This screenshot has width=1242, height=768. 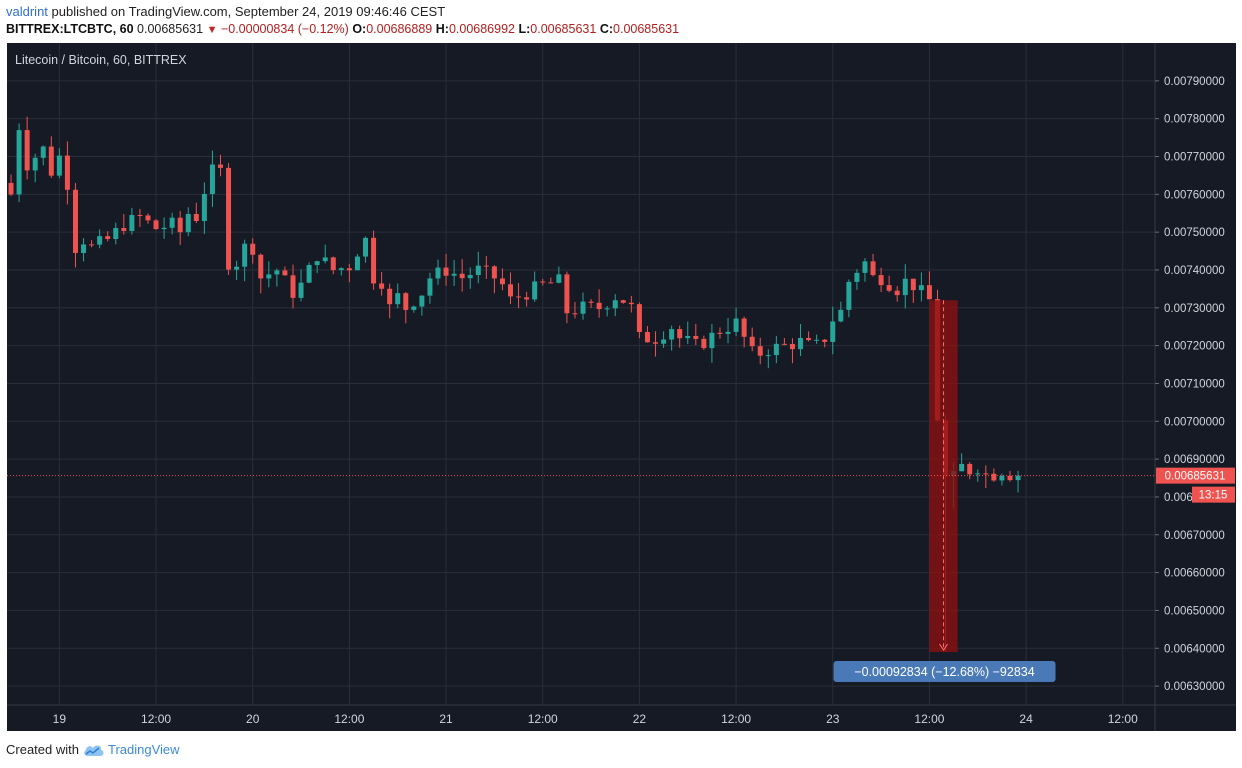 I want to click on close-value: 0.00685631, so click(x=646, y=29).